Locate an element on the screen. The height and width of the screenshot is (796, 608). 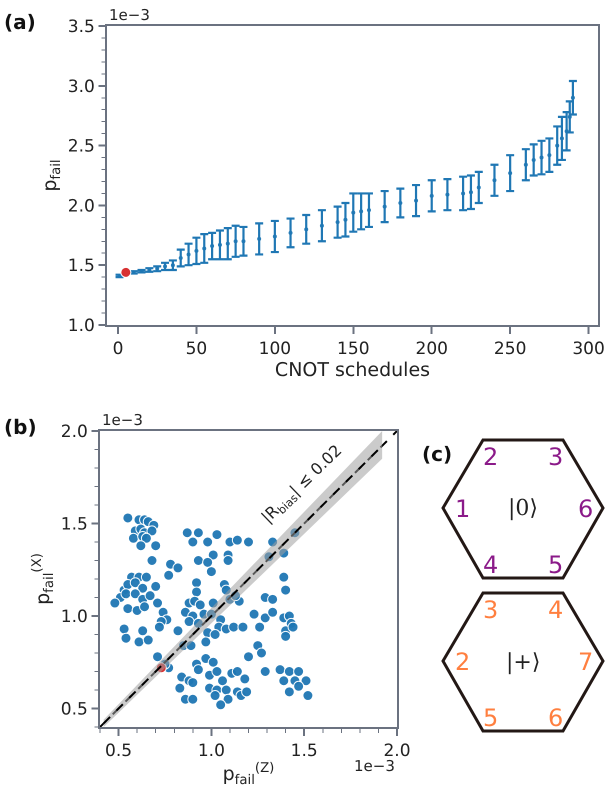
x-tick-label: 1.0 is located at coordinates (211, 751).